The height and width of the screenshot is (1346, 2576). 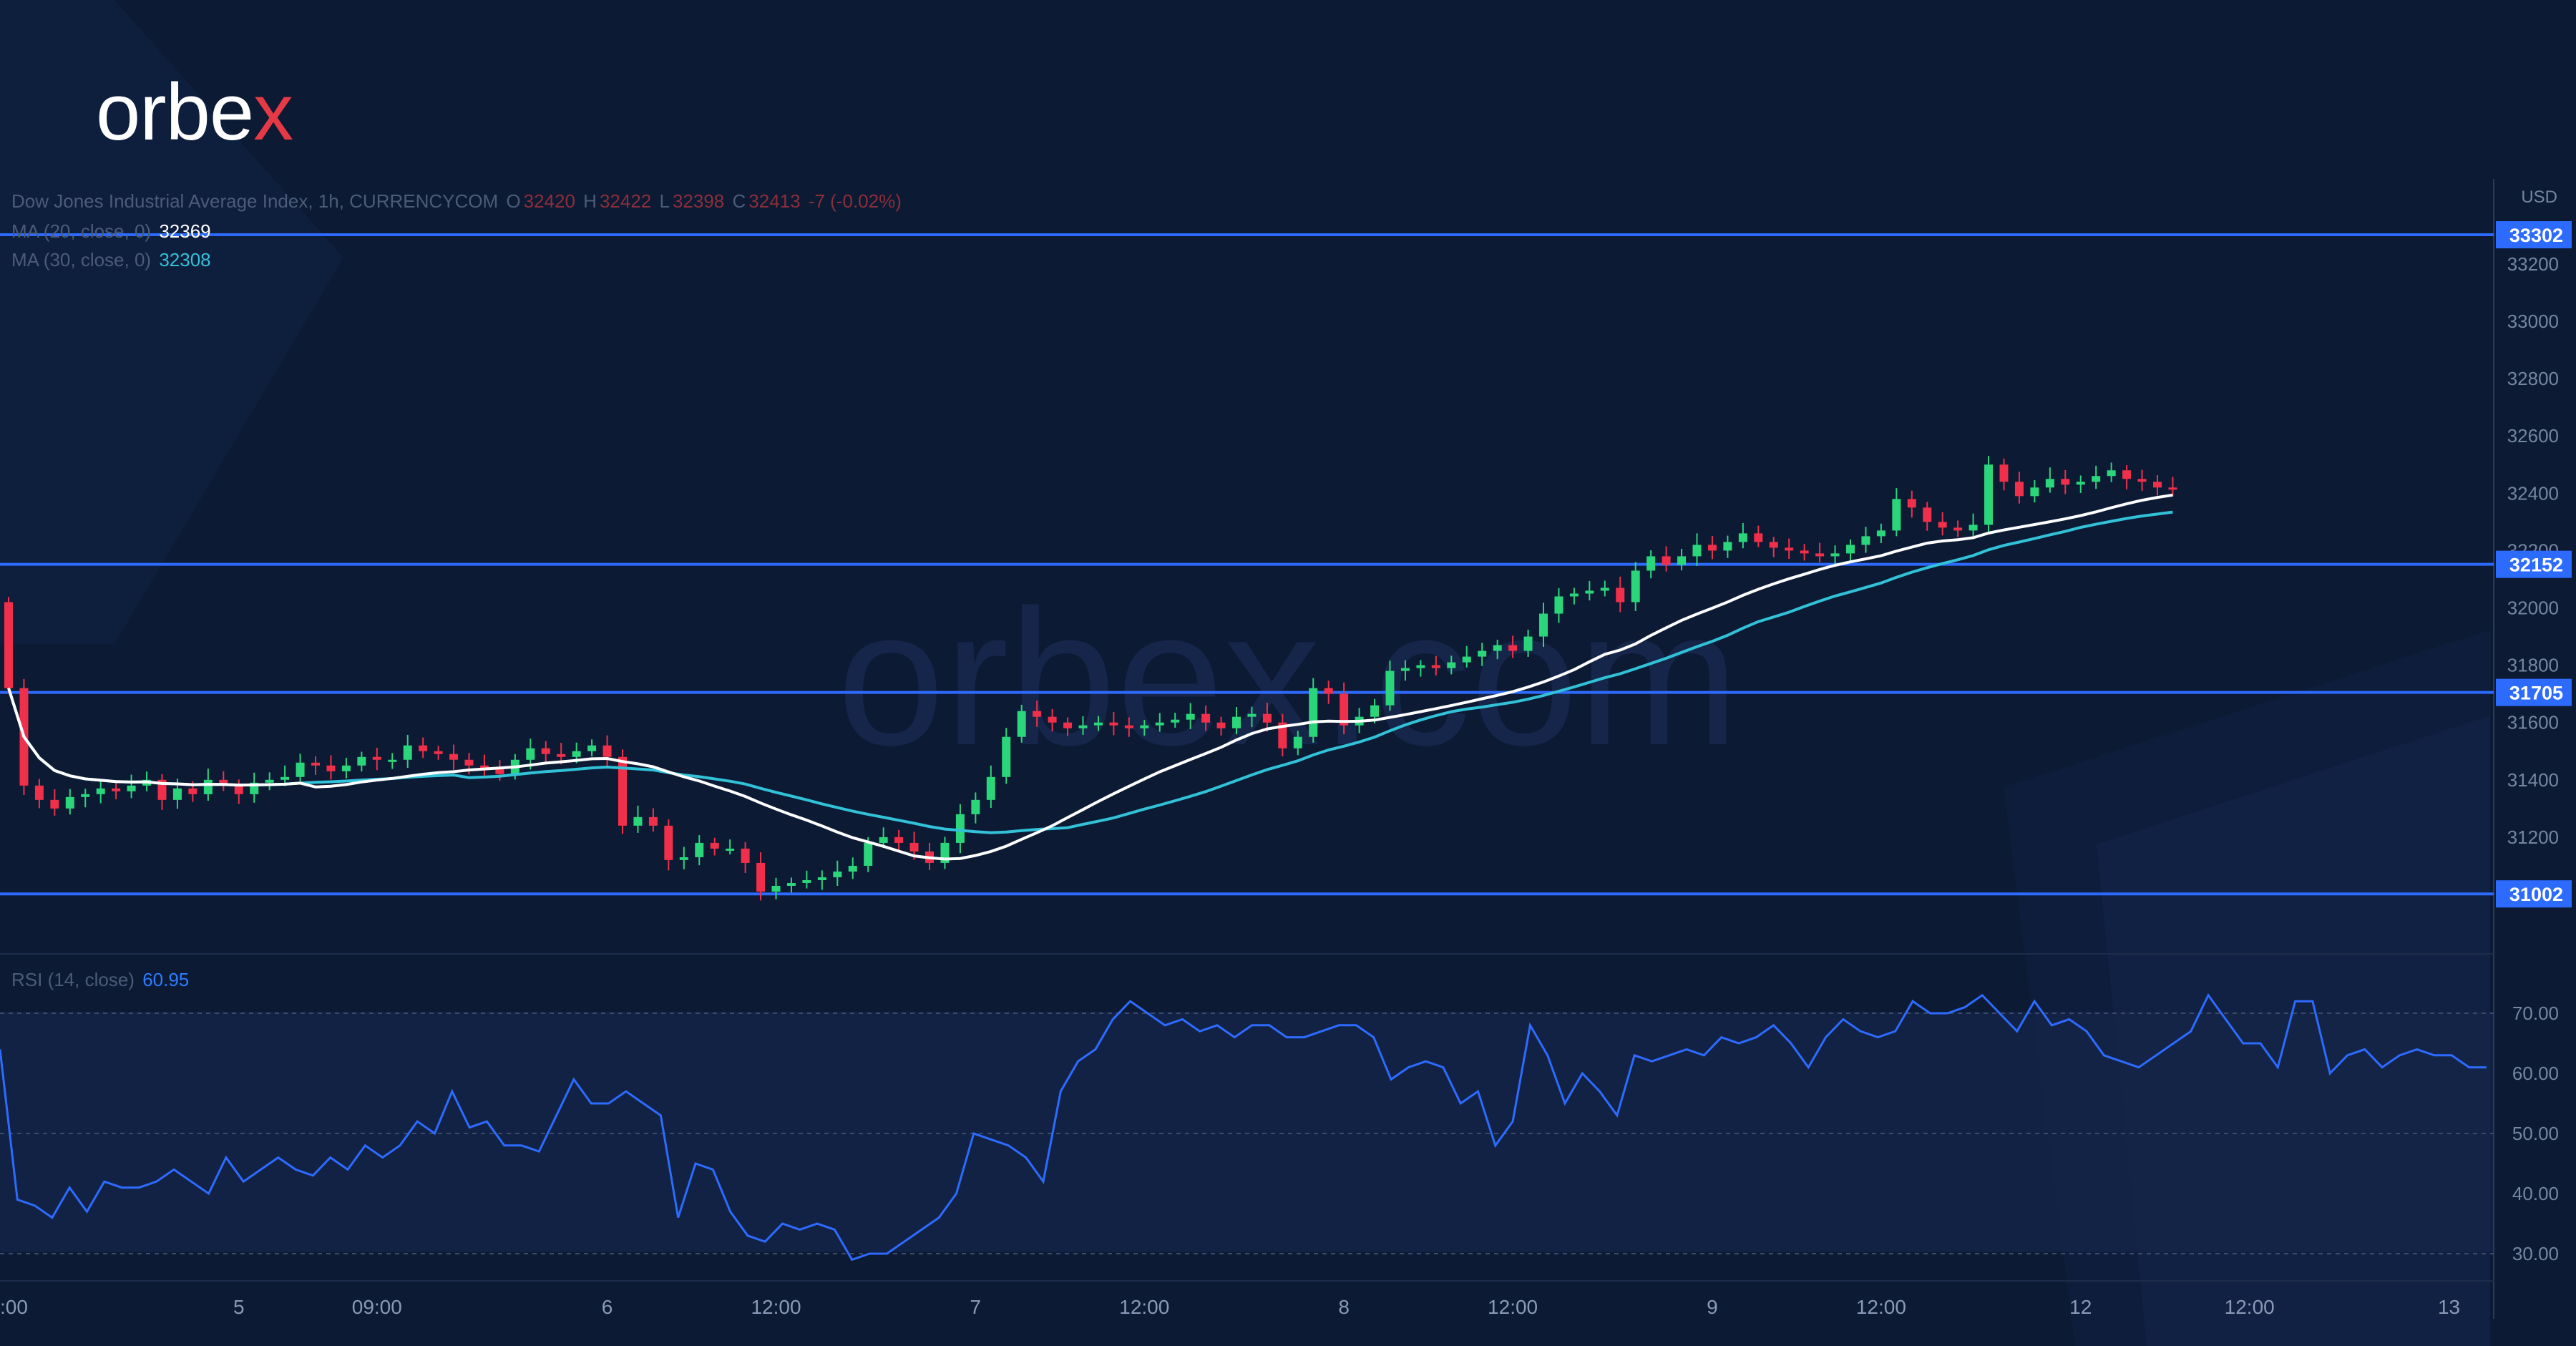 What do you see at coordinates (2533, 608) in the screenshot?
I see `price-tick-label: 32000` at bounding box center [2533, 608].